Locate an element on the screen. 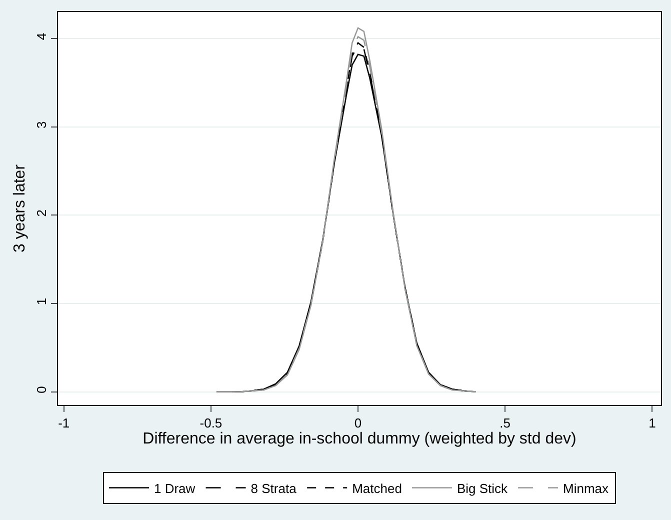  legend-label: Big Stick is located at coordinates (482, 488).